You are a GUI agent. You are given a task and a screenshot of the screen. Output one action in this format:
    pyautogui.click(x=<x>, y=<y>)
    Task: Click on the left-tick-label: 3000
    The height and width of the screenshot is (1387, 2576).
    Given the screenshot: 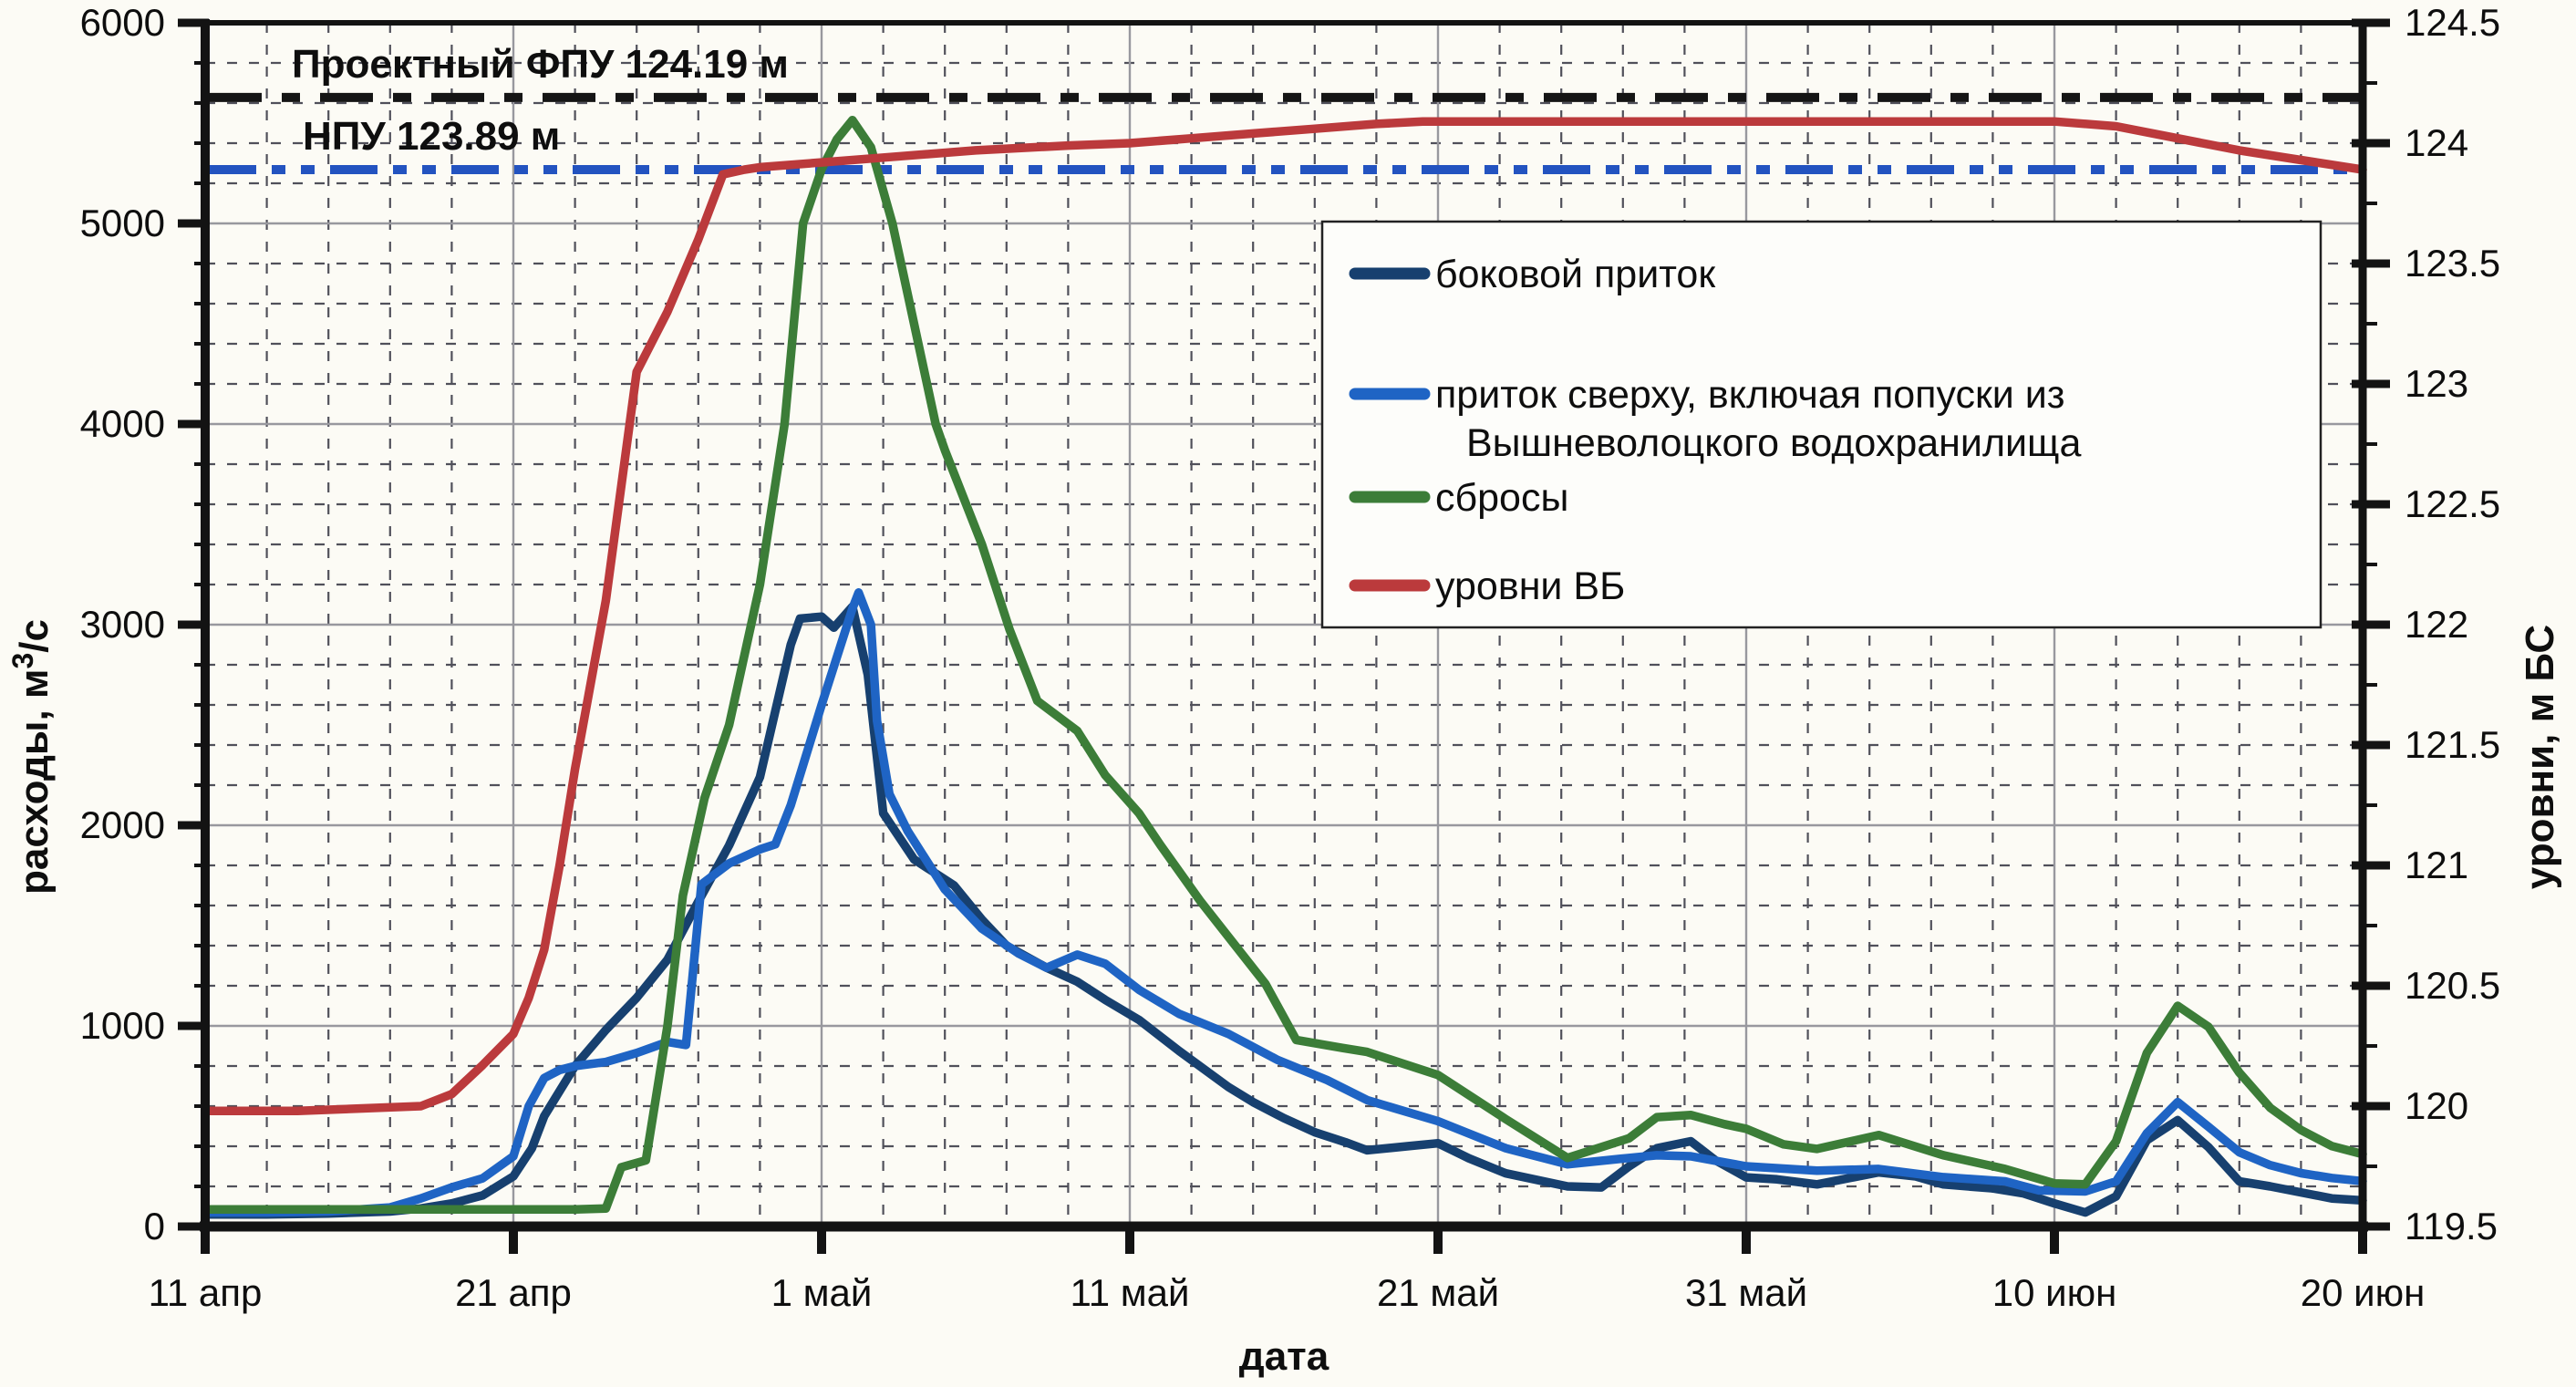 What is the action you would take?
    pyautogui.click(x=122, y=624)
    